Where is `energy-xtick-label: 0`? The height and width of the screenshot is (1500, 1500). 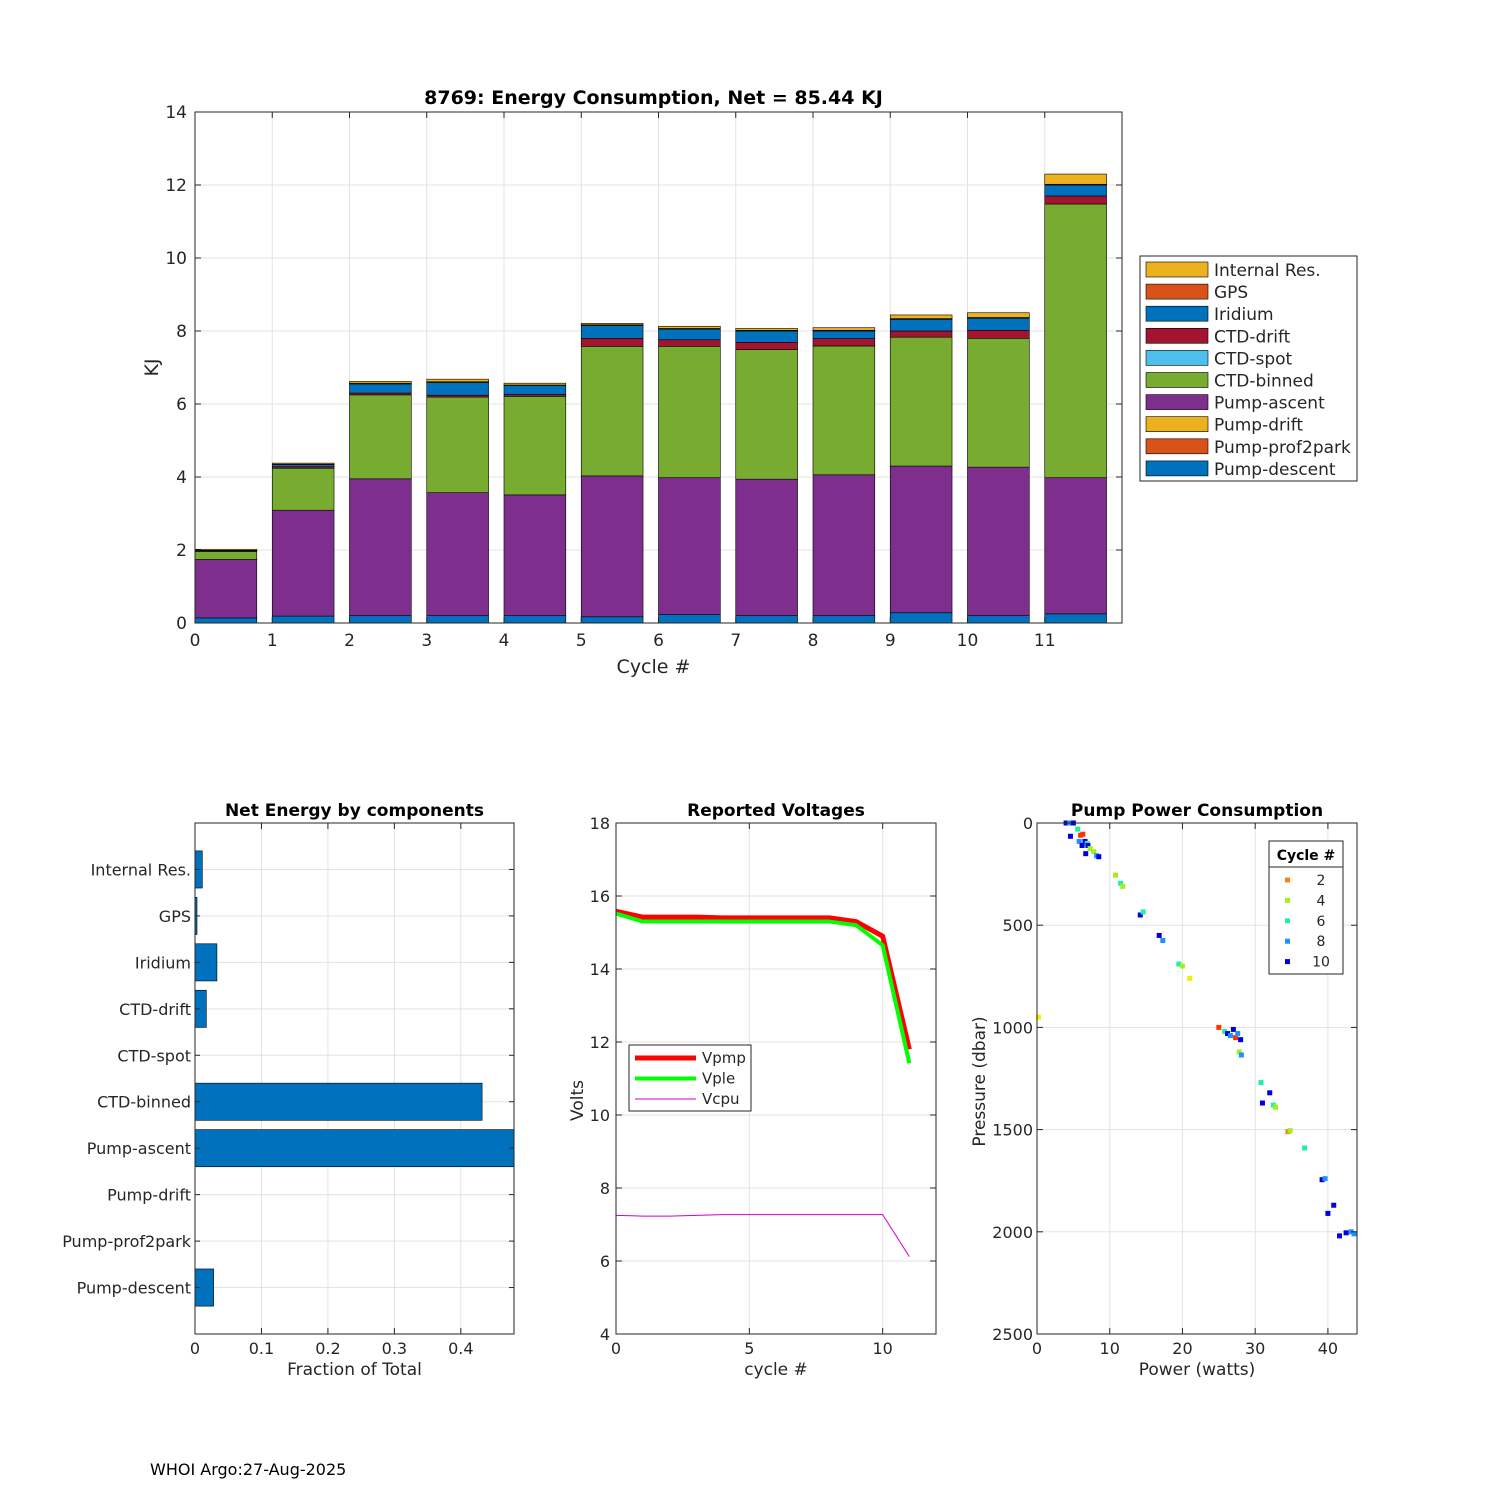 energy-xtick-label: 0 is located at coordinates (195, 641).